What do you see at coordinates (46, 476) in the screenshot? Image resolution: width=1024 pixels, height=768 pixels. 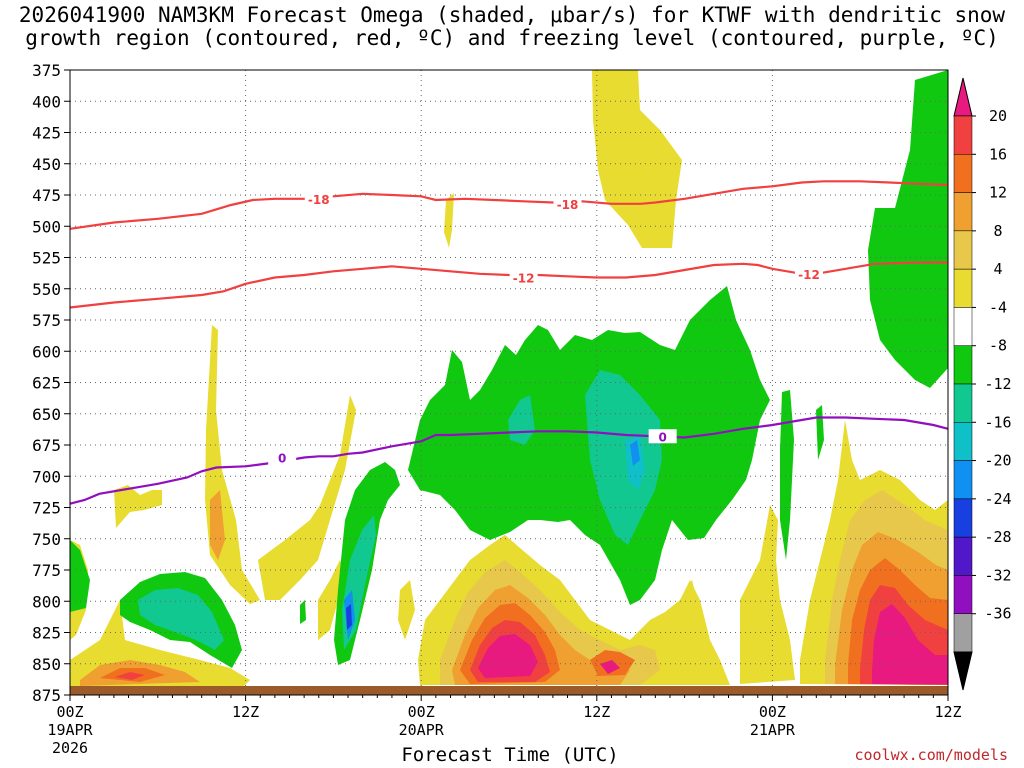 I see `y-tick-label: 700` at bounding box center [46, 476].